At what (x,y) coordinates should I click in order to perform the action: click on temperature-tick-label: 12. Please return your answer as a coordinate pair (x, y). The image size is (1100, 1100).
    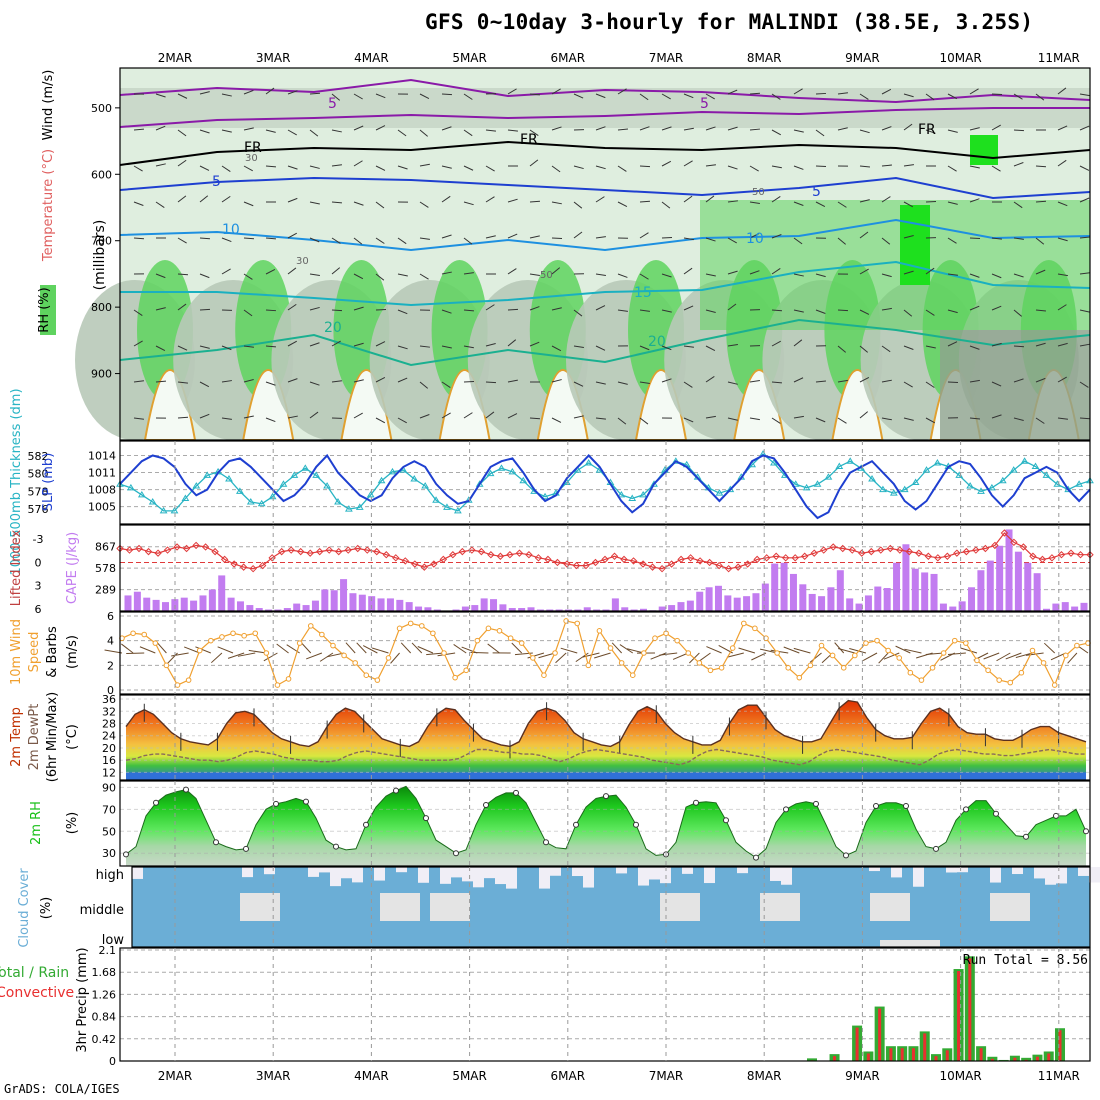
    Looking at the image, I should click on (109, 772).